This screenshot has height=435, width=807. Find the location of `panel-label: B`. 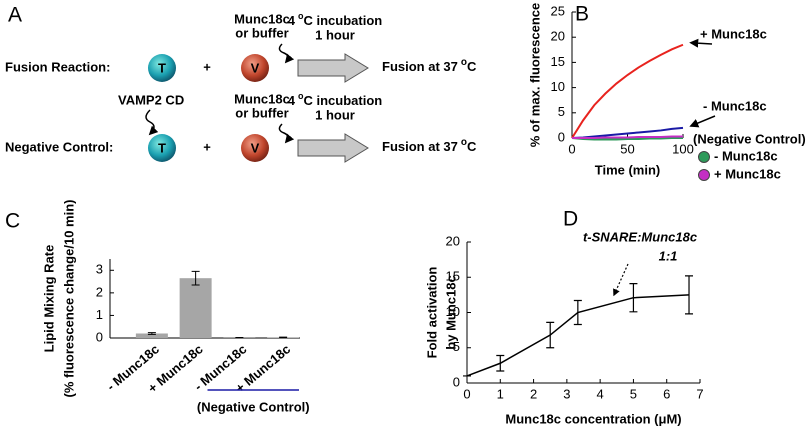

panel-label: B is located at coordinates (582, 14).